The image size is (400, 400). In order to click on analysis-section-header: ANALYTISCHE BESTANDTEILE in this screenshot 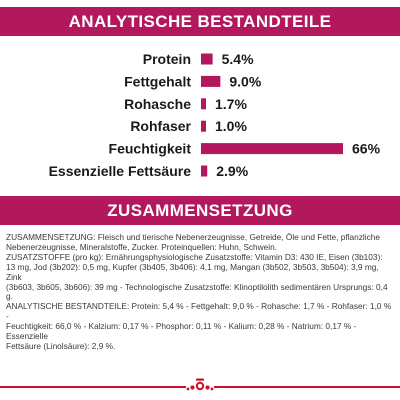, I will do `click(200, 21)`.